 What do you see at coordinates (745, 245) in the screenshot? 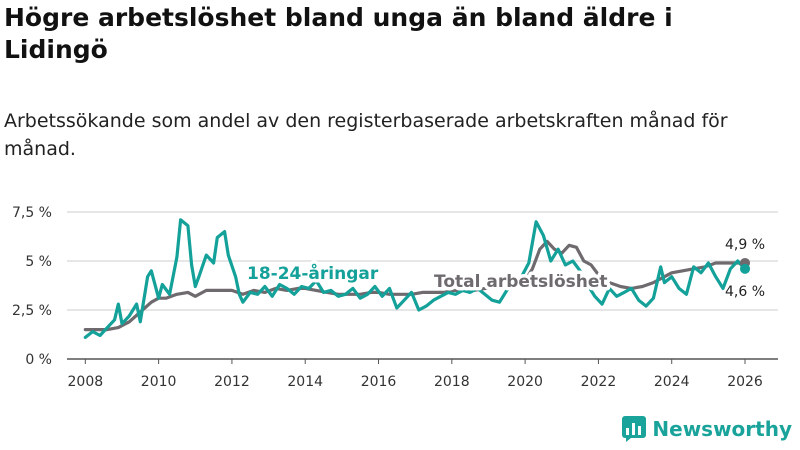
I see `end-label-total: 4,9 %` at bounding box center [745, 245].